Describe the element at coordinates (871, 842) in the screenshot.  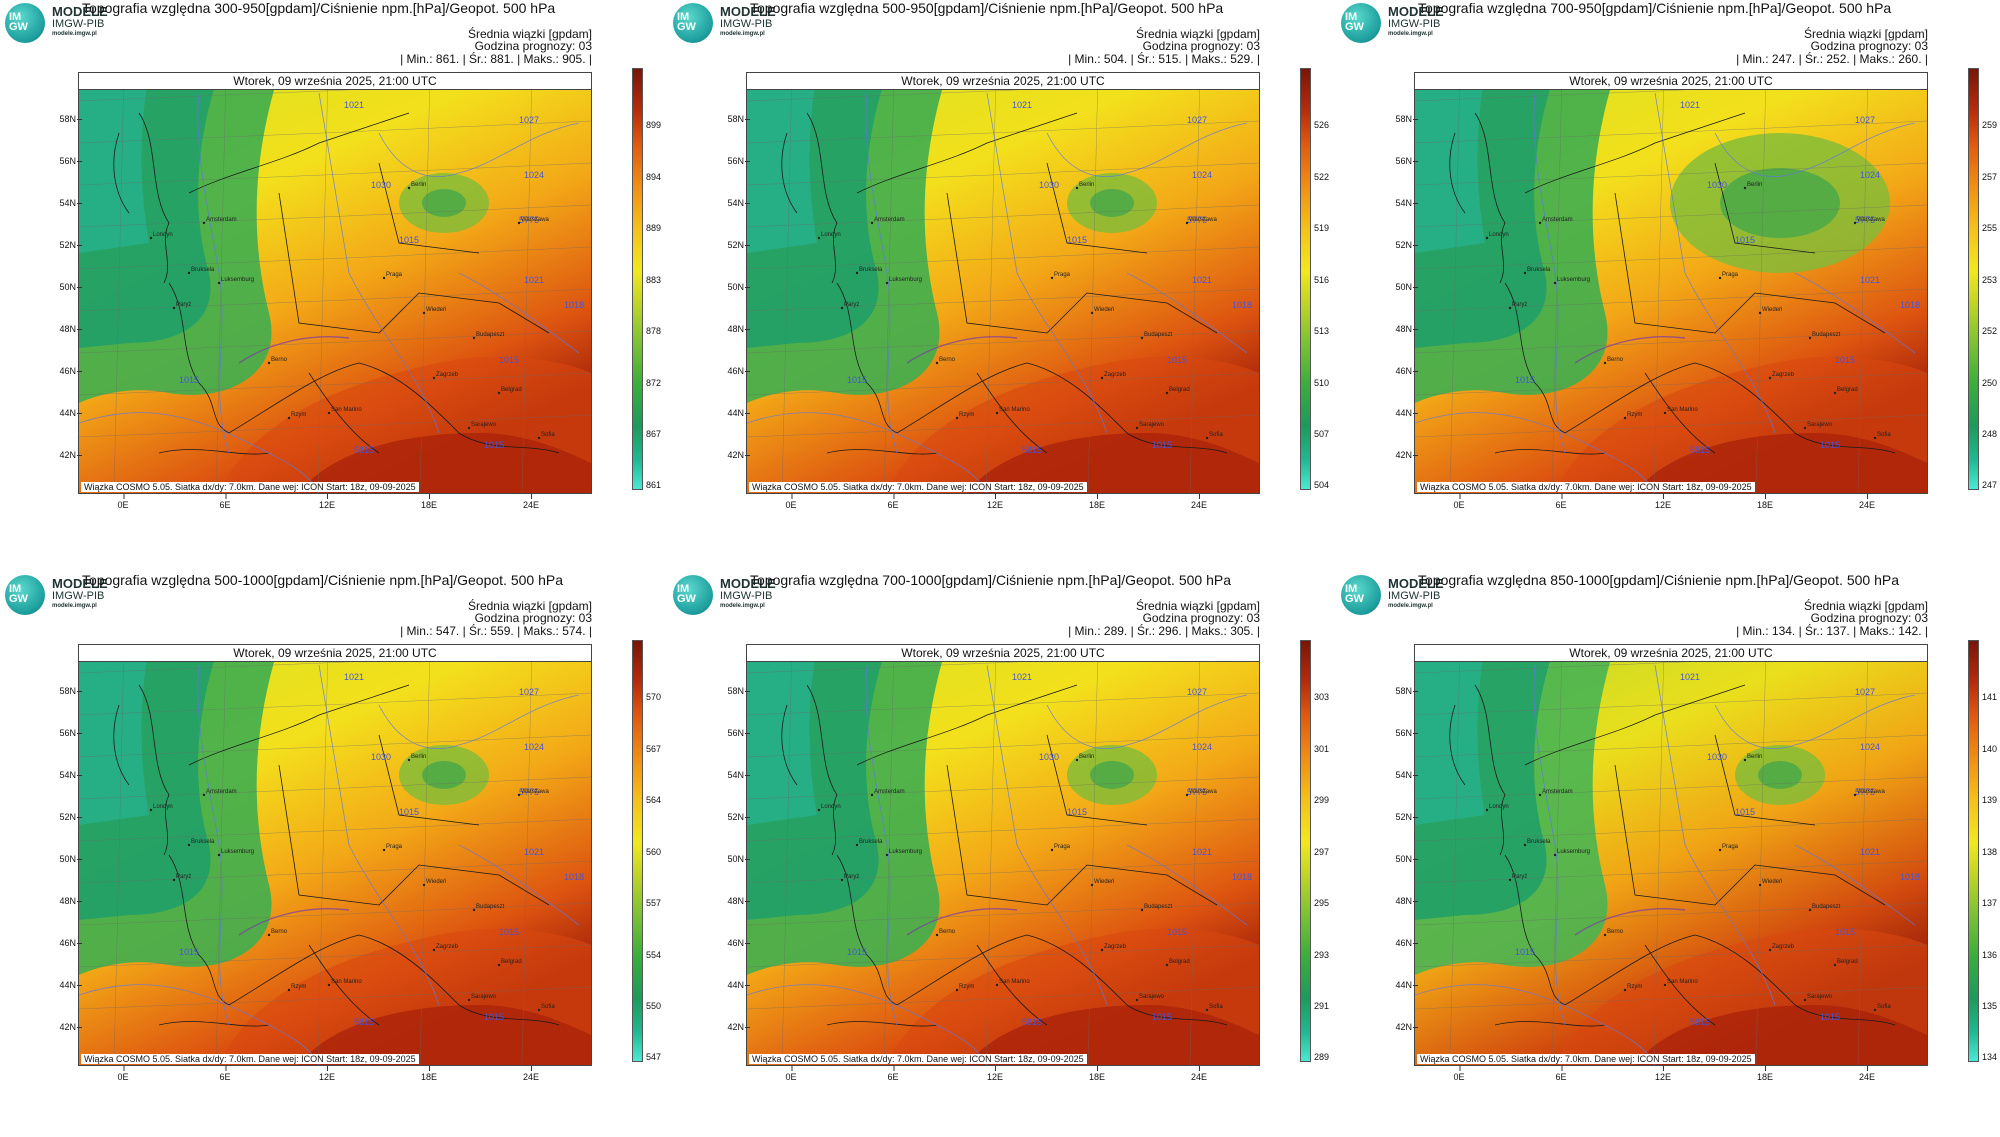
I see `city-label: Bruksela` at that location.